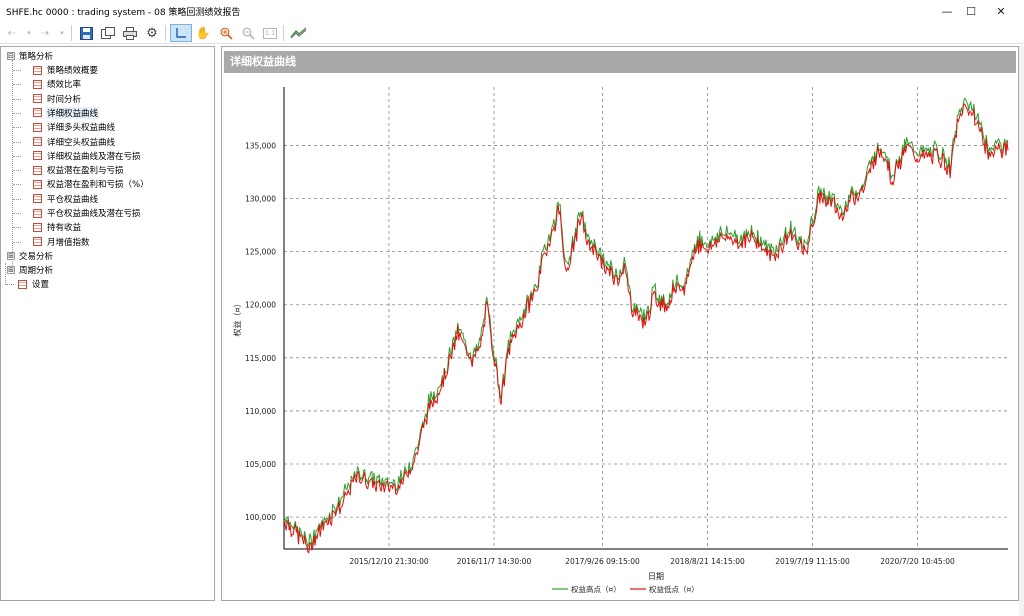  Describe the element at coordinates (260, 145) in the screenshot. I see `y-tick-label: 135,000` at that location.